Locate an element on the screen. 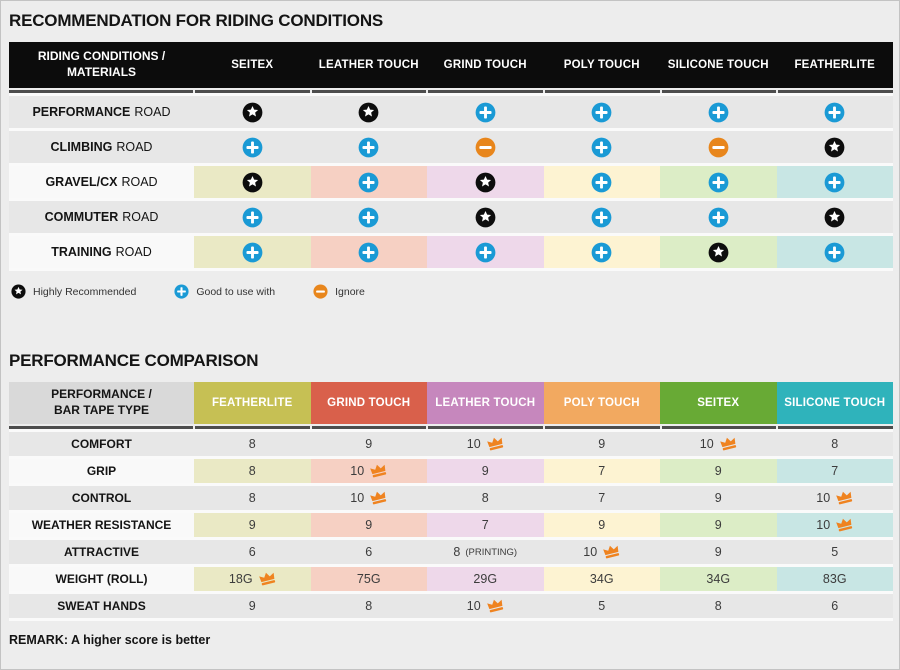  bar-tape-column-header: FEATHERLITE is located at coordinates (252, 403).